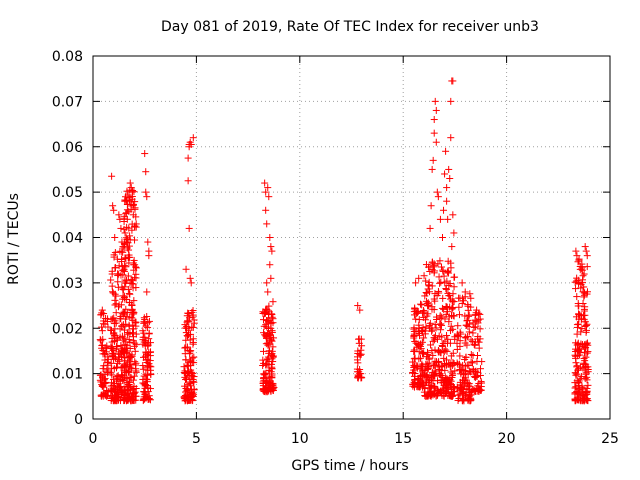 The width and height of the screenshot is (640, 480). Describe the element at coordinates (78, 420) in the screenshot. I see `y-tick-label: 0` at that location.